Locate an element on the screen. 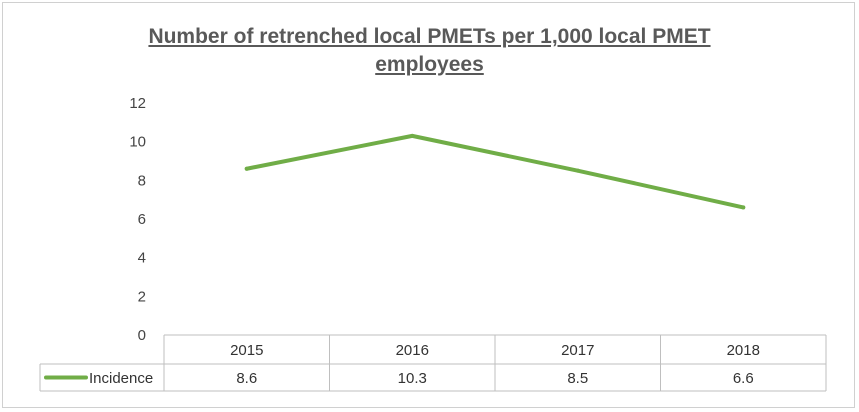 Image resolution: width=859 pixels, height=412 pixels. y-tick-label: 2 is located at coordinates (142, 296).